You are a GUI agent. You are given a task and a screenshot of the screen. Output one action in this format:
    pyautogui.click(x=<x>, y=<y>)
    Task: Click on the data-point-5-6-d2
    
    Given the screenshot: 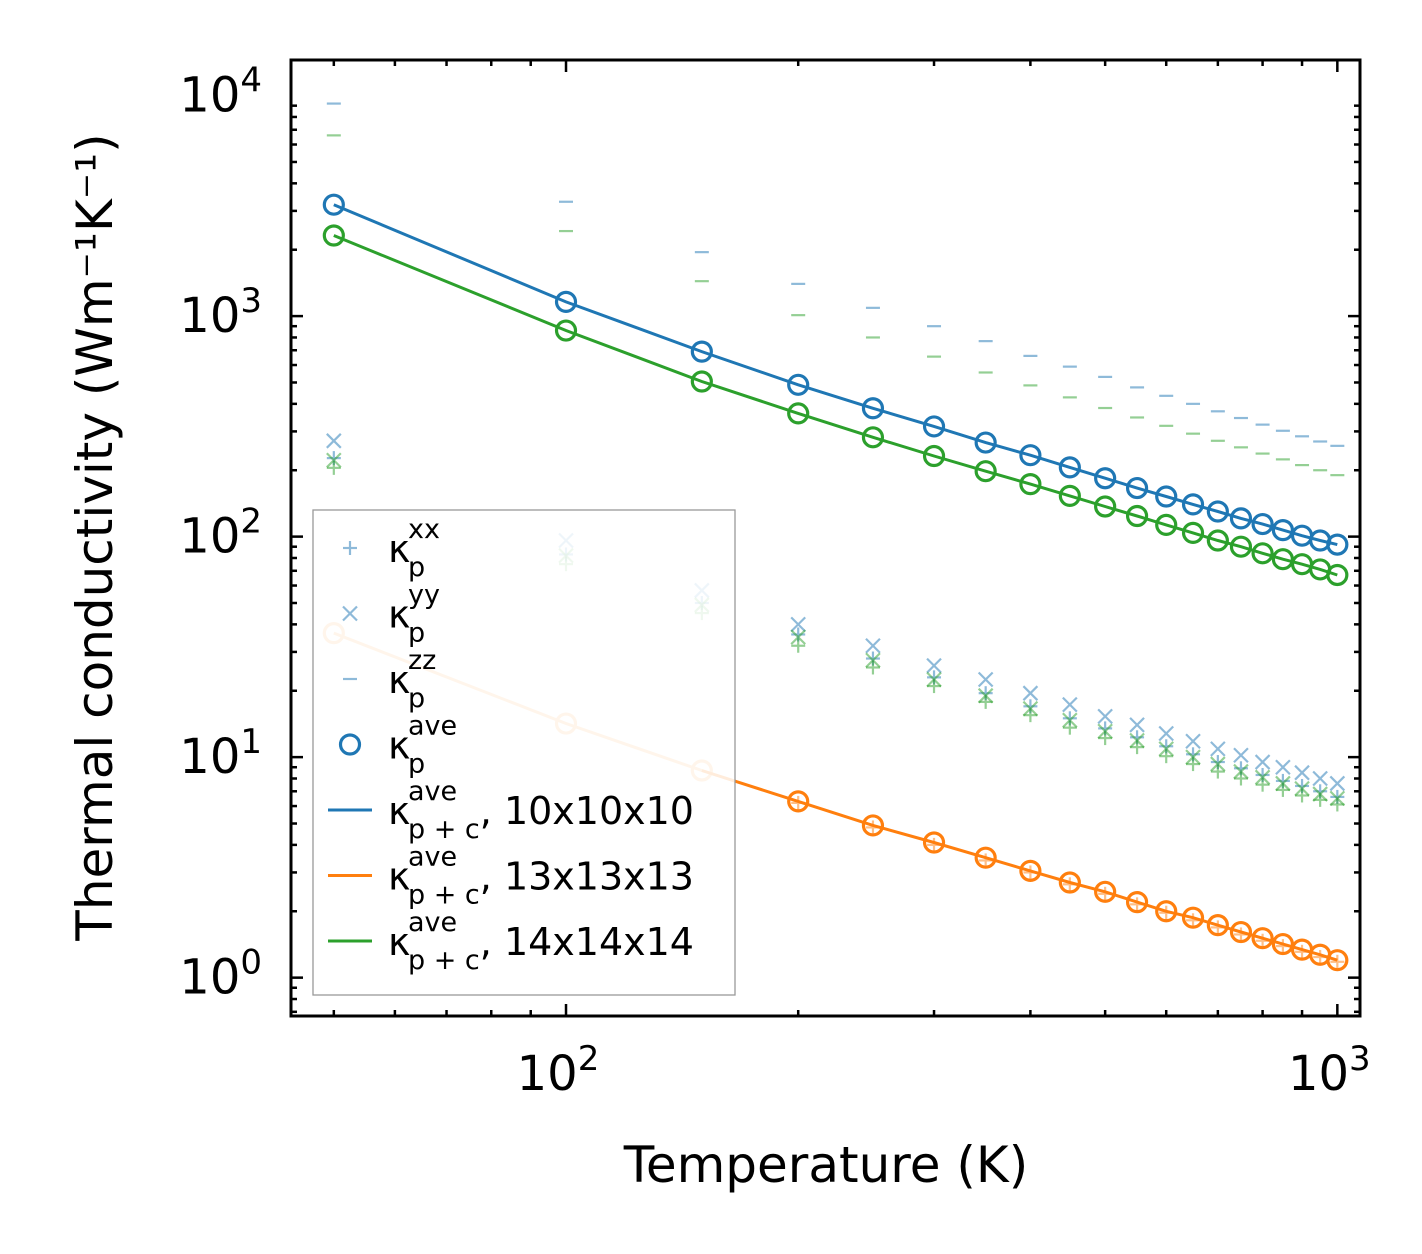 What is the action you would take?
    pyautogui.click(x=985, y=695)
    